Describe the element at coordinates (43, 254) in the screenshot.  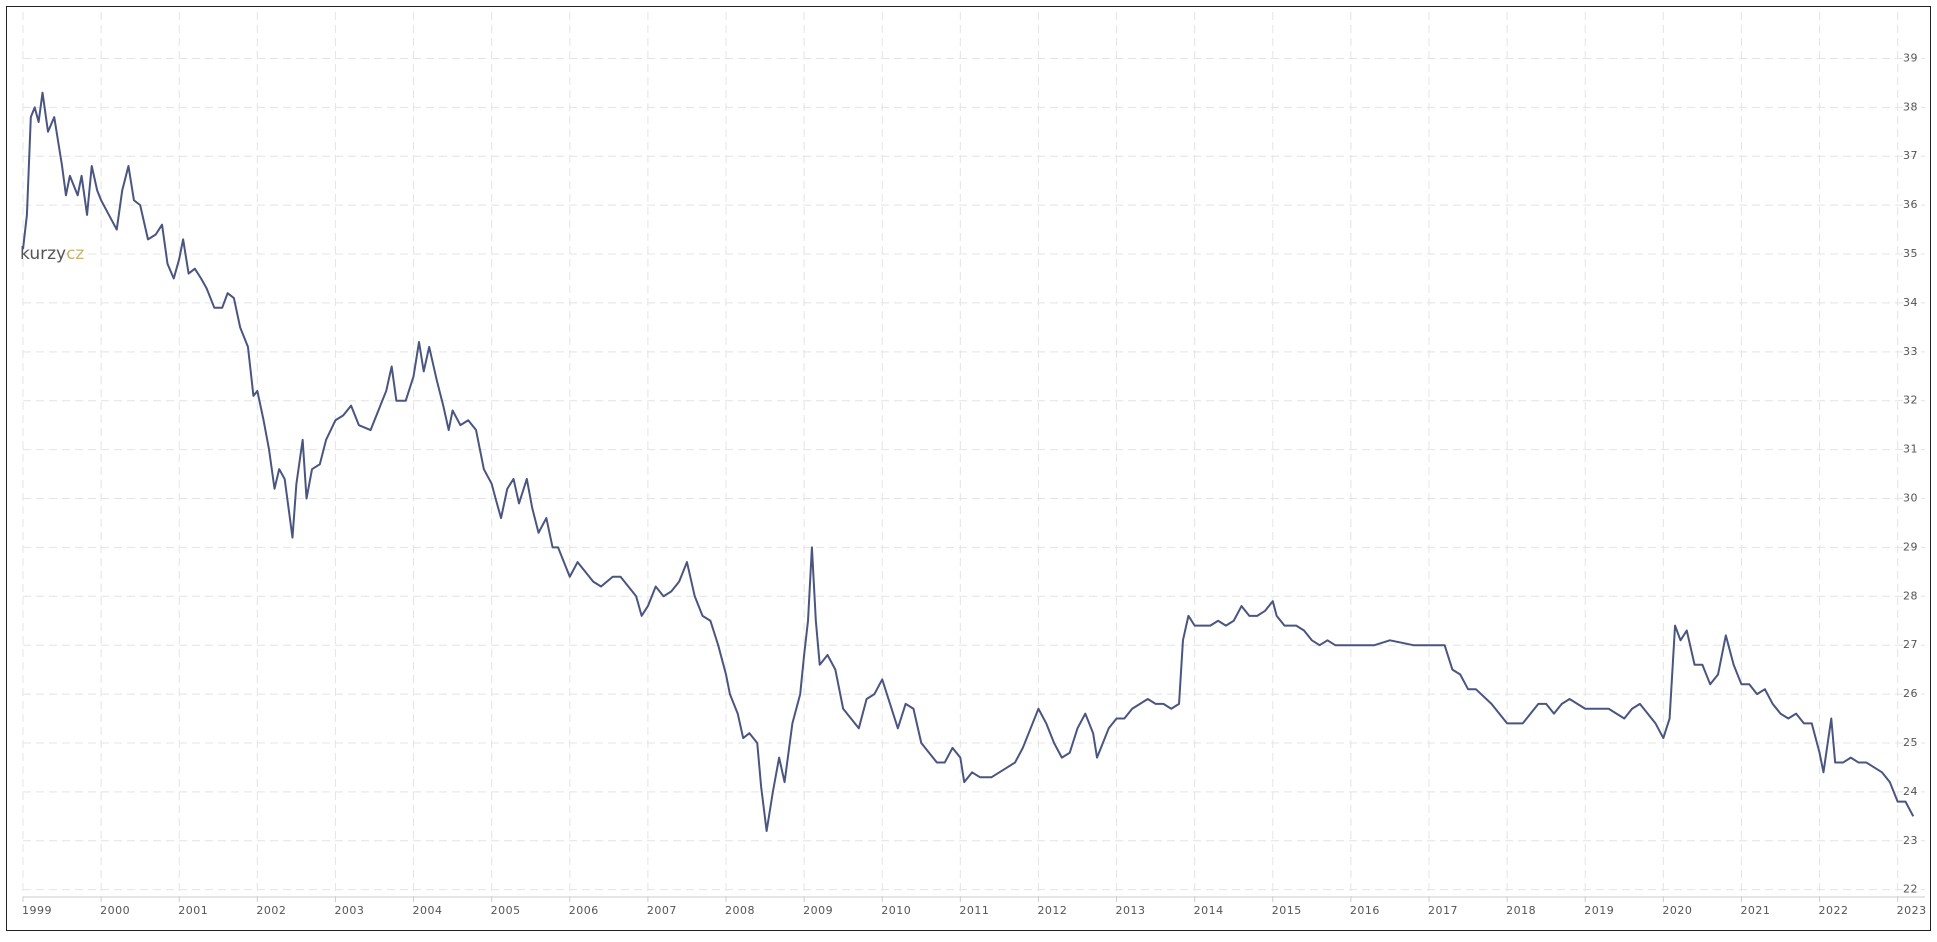
I see `watermark-main: kurzy` at that location.